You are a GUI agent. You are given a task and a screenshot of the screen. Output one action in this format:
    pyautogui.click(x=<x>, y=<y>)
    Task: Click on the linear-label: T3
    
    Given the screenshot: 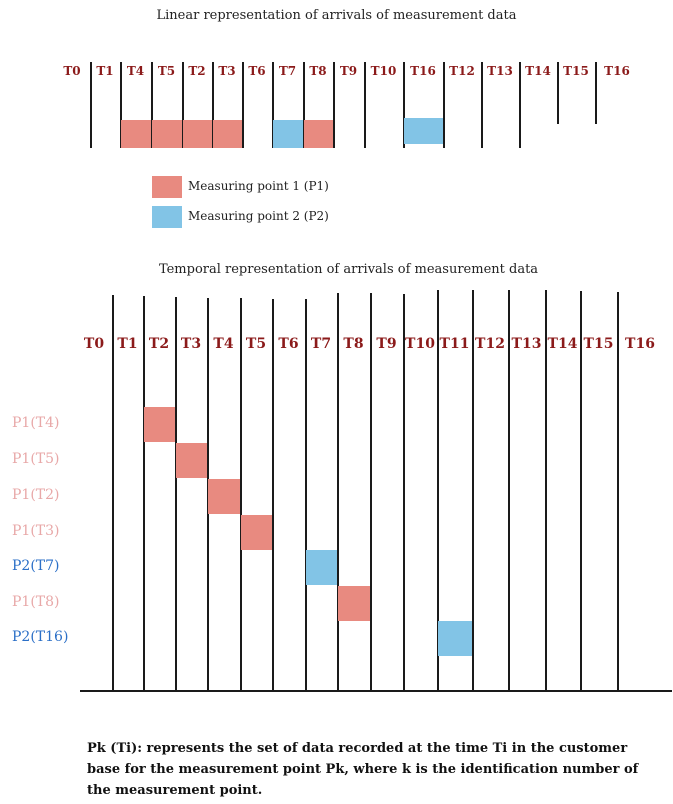 What is the action you would take?
    pyautogui.click(x=227, y=71)
    